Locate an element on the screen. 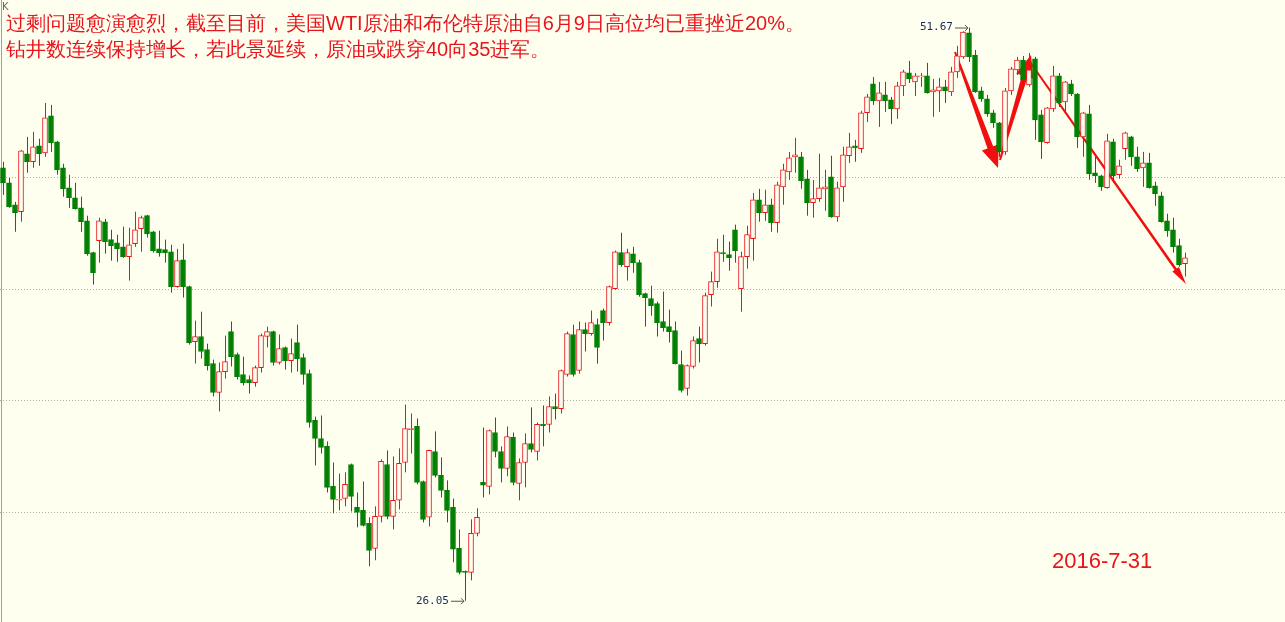  text: 过剩问题愈演愈烈，截至目前，美国WTI原油和布伦特原油自6月9日高位均已重挫近20%。钻井数连续保持增长，若此景延续，原油或跌穿40向35进军。 is located at coordinates (406, 36).